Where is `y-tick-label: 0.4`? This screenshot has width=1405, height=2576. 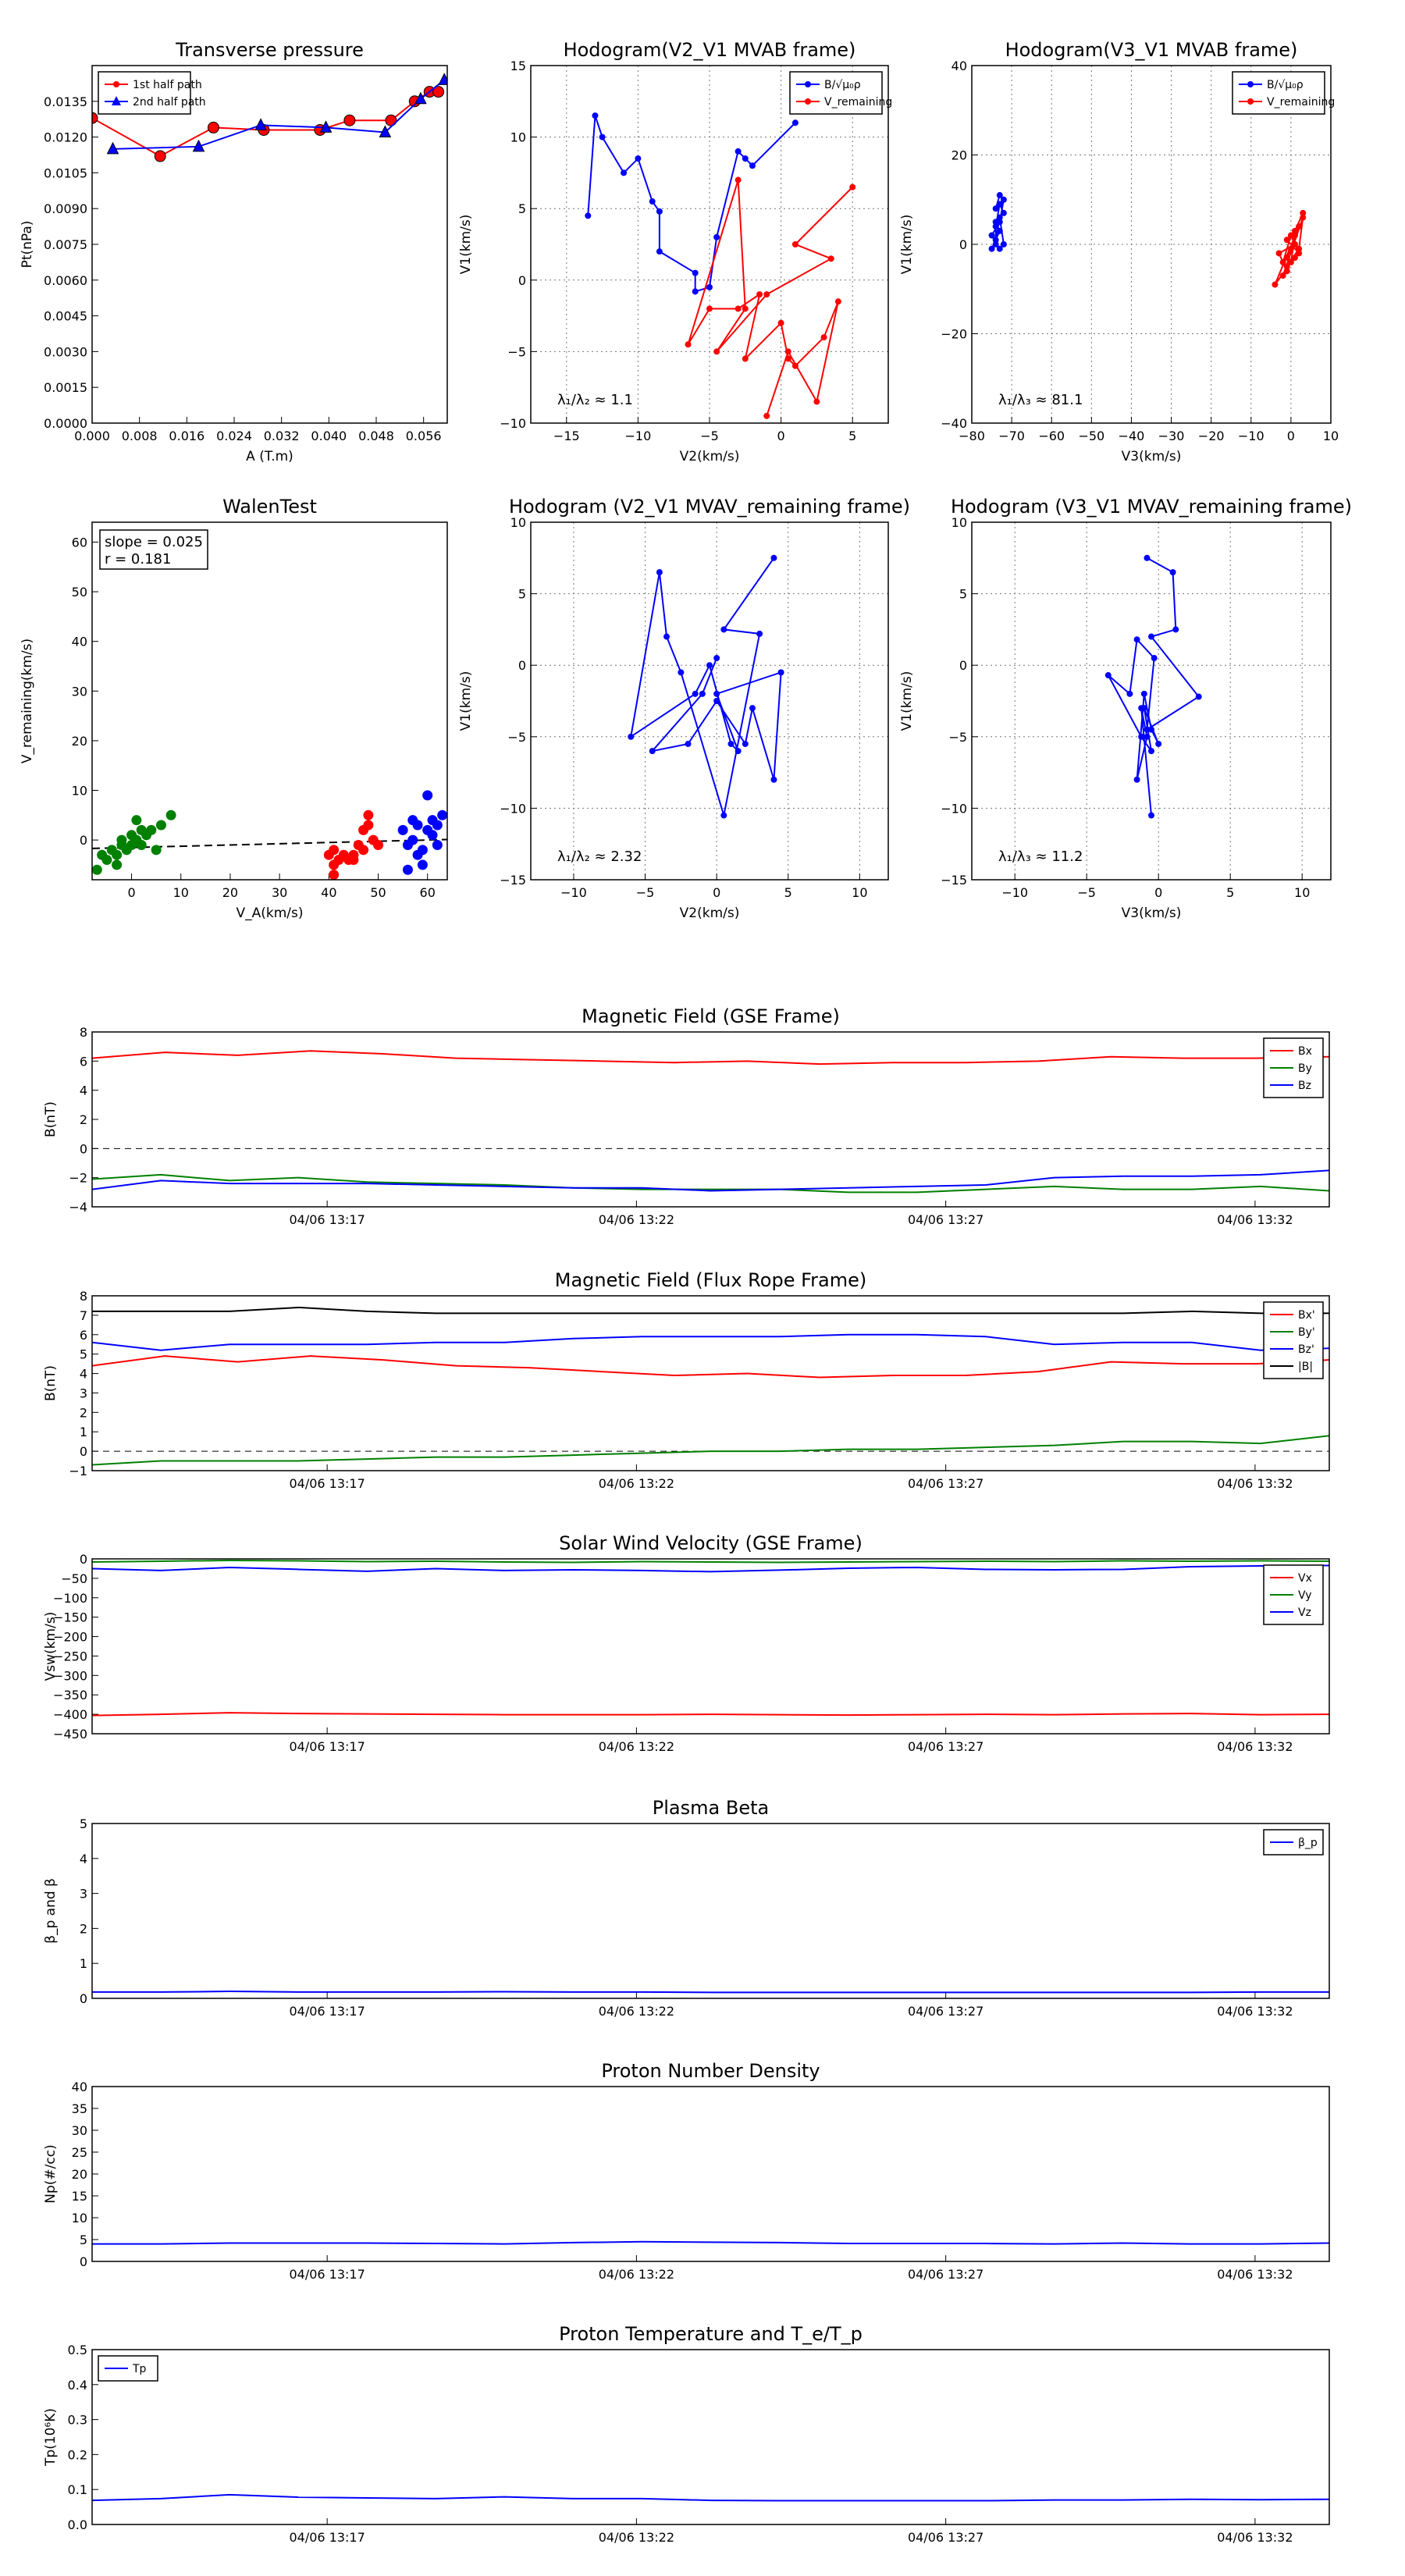
y-tick-label: 0.4 is located at coordinates (77, 2385).